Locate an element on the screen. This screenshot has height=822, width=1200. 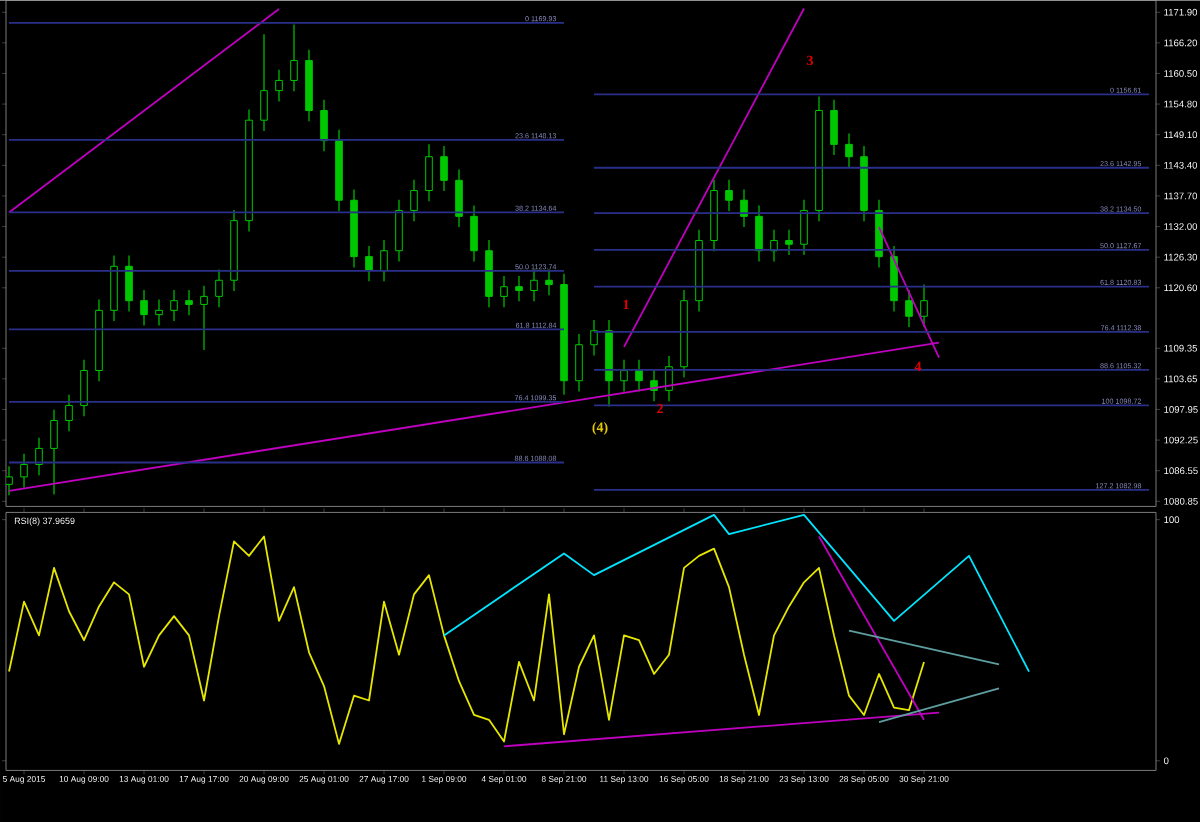
line-series is located at coordinates (736, 593).